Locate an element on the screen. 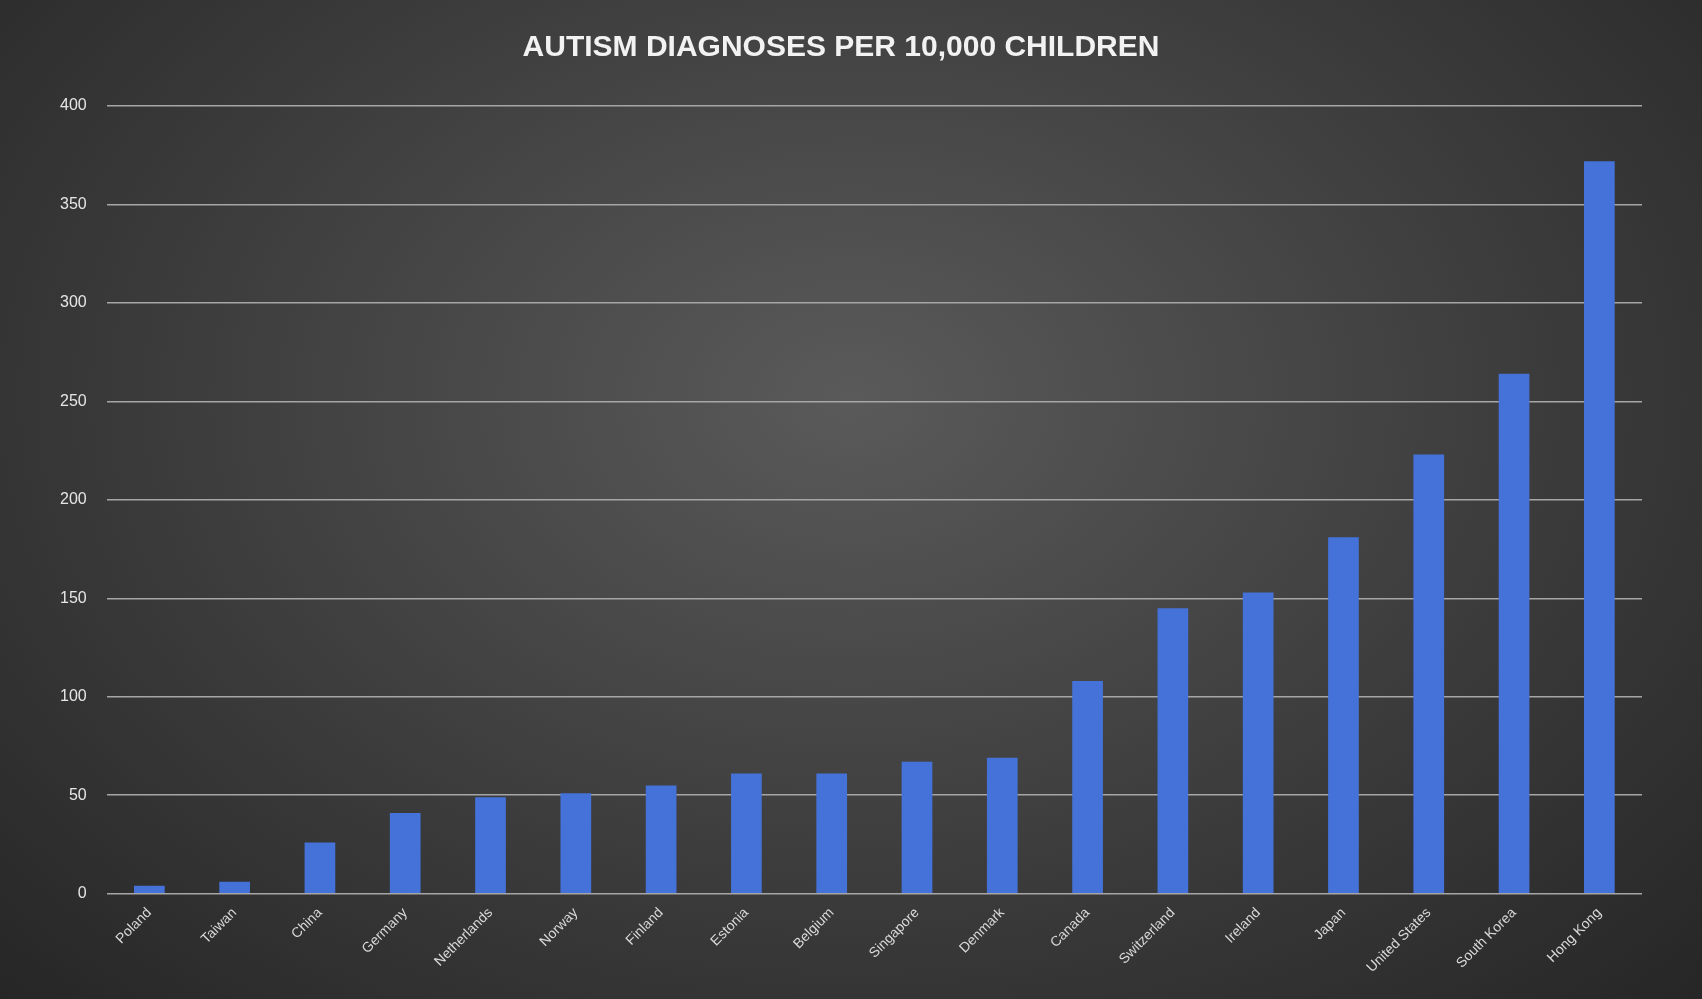 The height and width of the screenshot is (999, 1702). y-tick-label: 200 is located at coordinates (73, 499).